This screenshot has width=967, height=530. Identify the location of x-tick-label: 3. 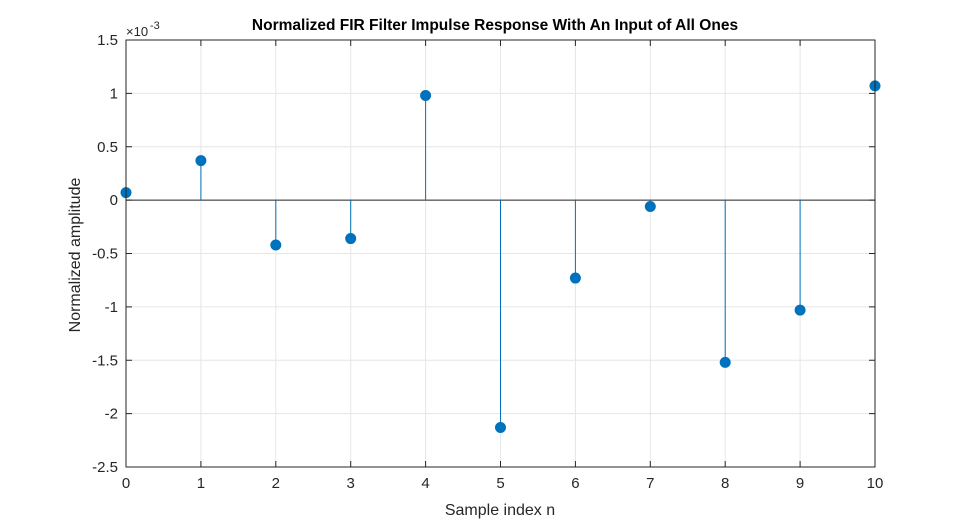
(351, 483).